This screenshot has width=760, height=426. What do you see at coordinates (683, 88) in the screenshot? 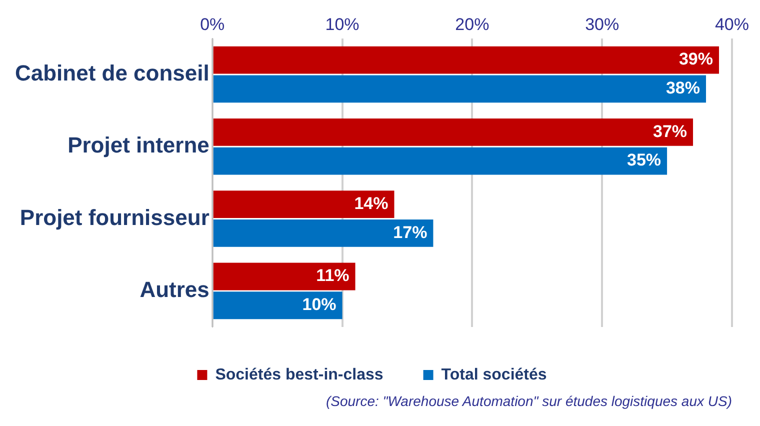
I see `data-label: 38%` at bounding box center [683, 88].